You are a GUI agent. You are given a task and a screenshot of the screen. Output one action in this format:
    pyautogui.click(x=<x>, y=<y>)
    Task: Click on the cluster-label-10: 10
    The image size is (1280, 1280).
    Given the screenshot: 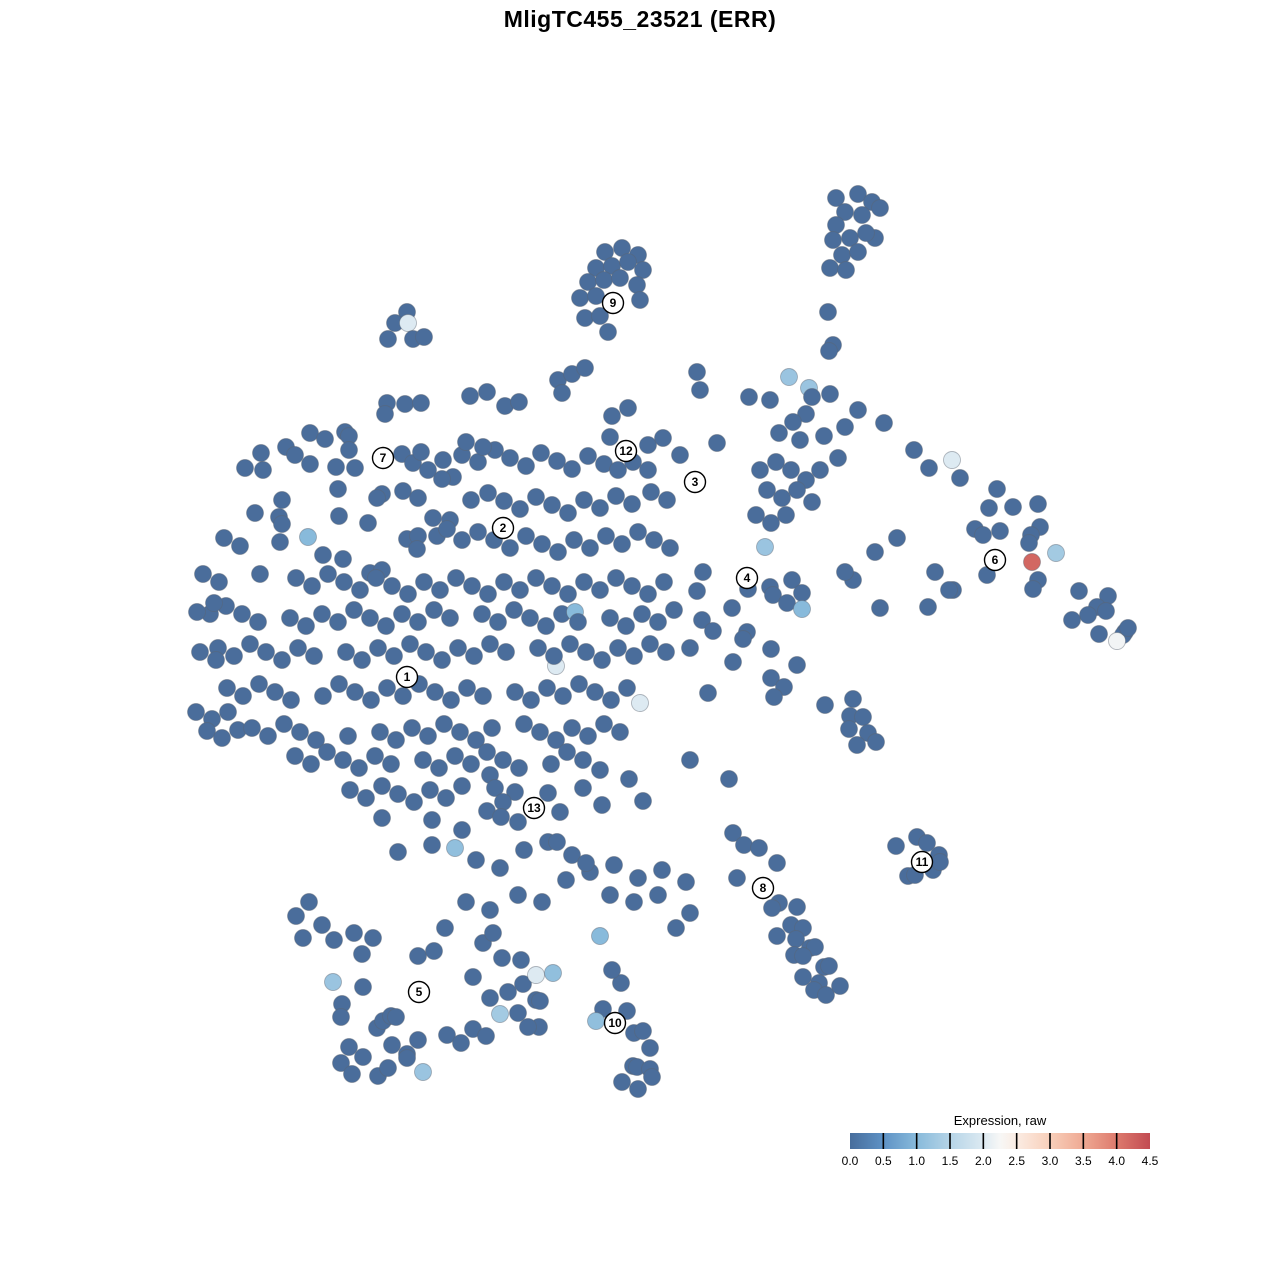 What is the action you would take?
    pyautogui.click(x=615, y=1023)
    